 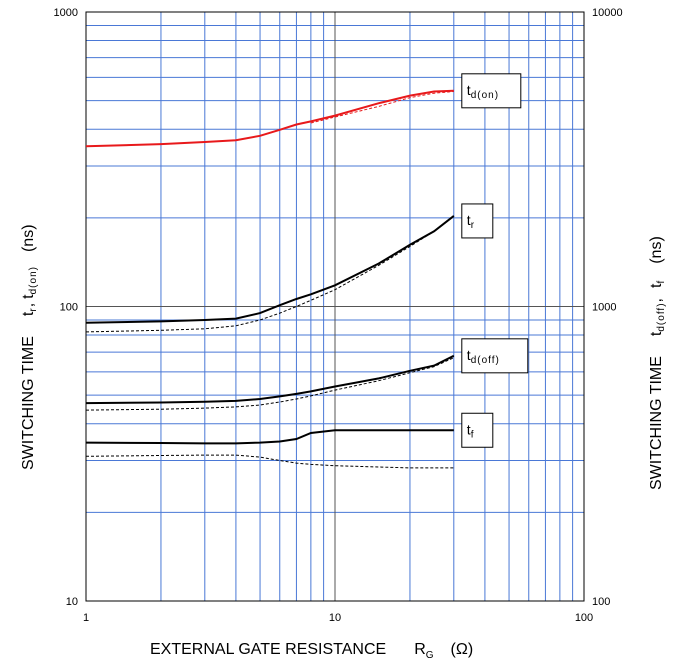 I want to click on y-axis-label-left: SWITCHING TIMEtr,td(on)(ns), so click(x=29, y=347).